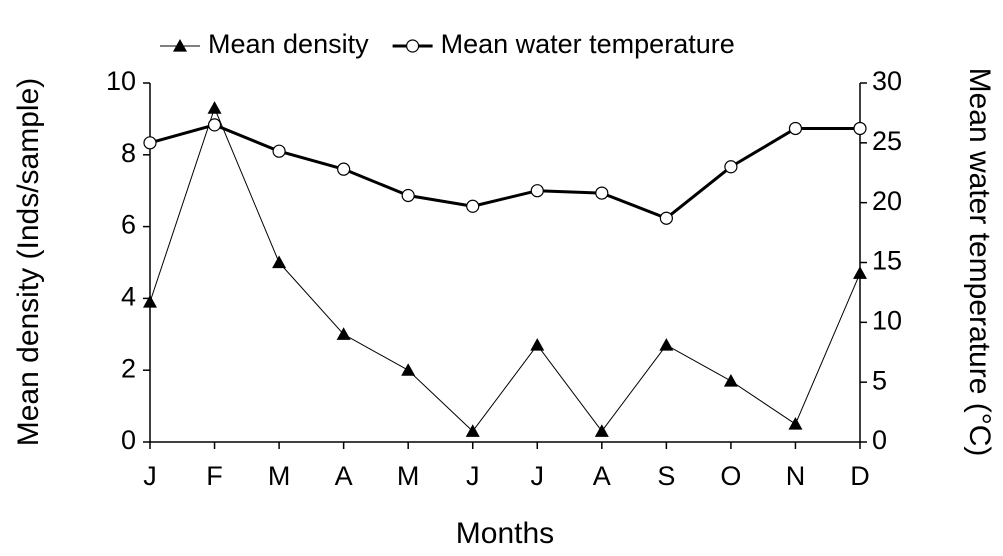  Describe the element at coordinates (887, 261) in the screenshot. I see `y2-tick-label: 15` at that location.